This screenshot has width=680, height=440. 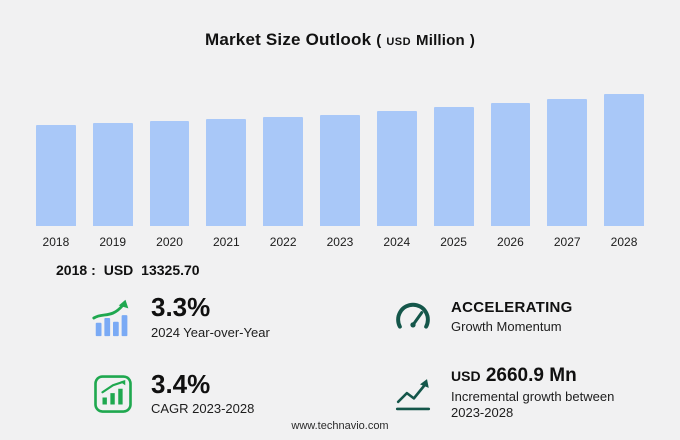 I want to click on incremental-value: USD 2660.9 Mn, so click(x=536, y=376).